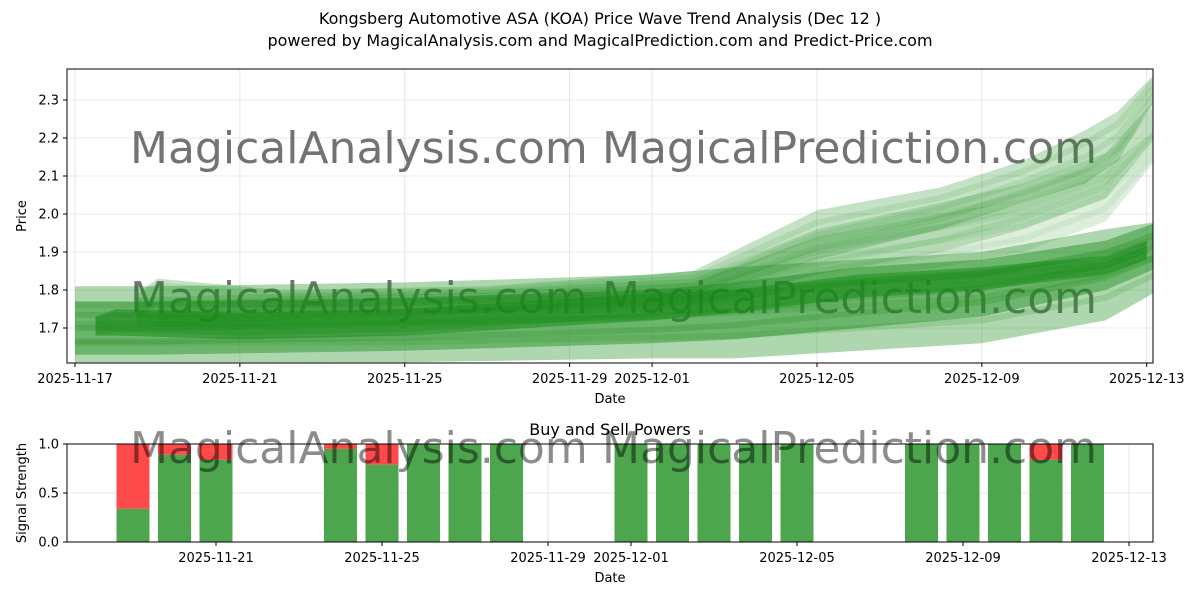 This screenshot has width=1200, height=600. Describe the element at coordinates (48, 494) in the screenshot. I see `y-tick-label: 0.5` at that location.